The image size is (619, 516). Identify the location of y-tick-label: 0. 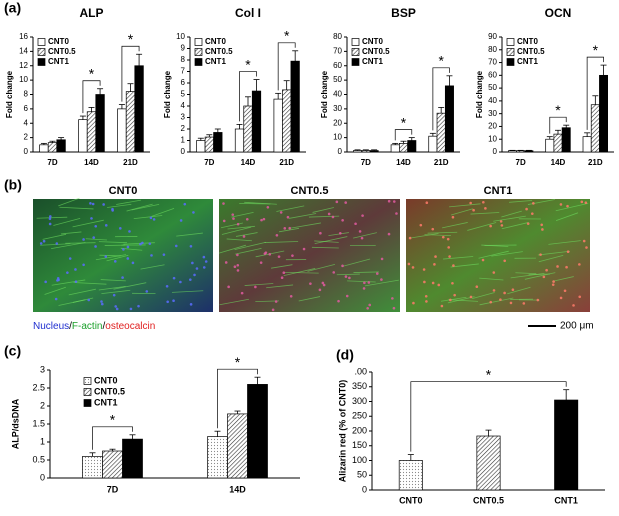
(340, 151).